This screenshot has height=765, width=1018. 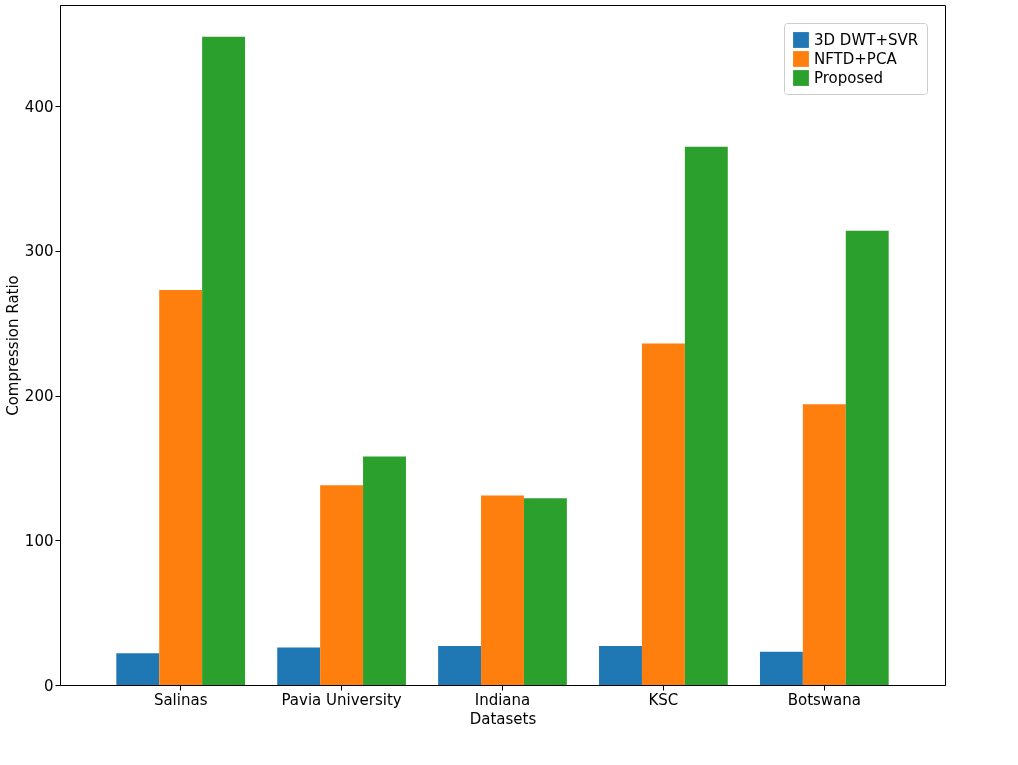 What do you see at coordinates (503, 718) in the screenshot?
I see `x-axis-title: Datasets` at bounding box center [503, 718].